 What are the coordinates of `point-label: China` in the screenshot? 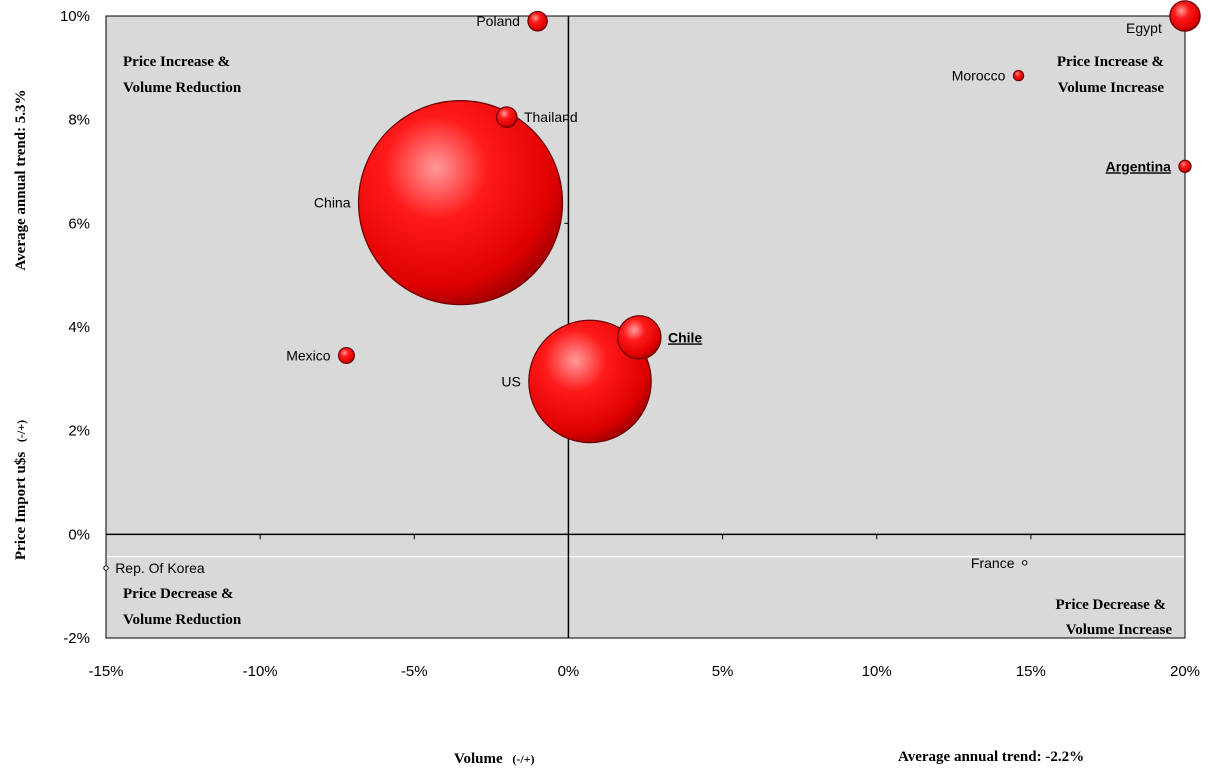 It's located at (332, 203).